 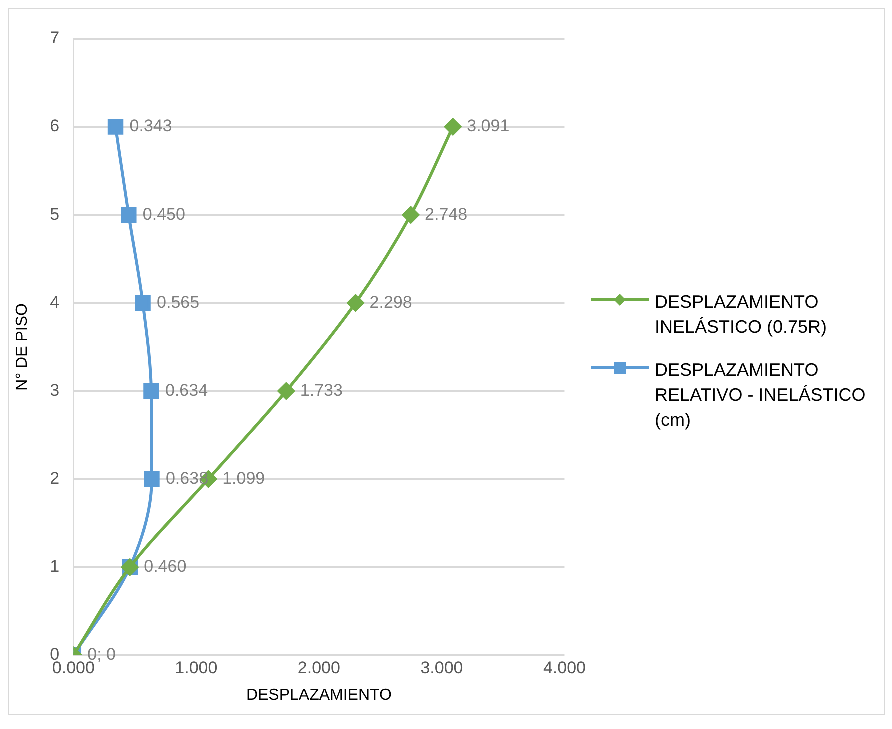 I want to click on legend-label: DESPLAZAMIENTO INELÁSTICO (0.75R), so click(x=741, y=315).